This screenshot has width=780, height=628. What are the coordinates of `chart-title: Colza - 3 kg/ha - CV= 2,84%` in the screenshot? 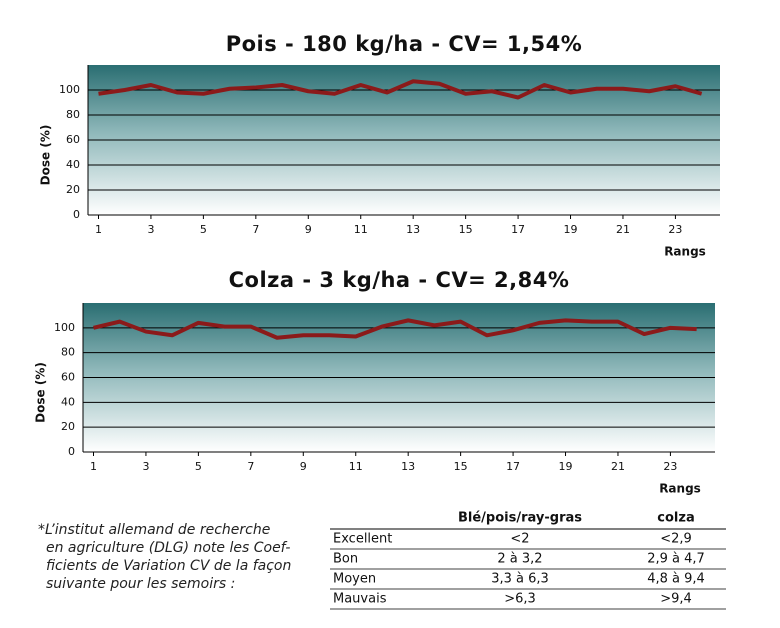 It's located at (399, 280).